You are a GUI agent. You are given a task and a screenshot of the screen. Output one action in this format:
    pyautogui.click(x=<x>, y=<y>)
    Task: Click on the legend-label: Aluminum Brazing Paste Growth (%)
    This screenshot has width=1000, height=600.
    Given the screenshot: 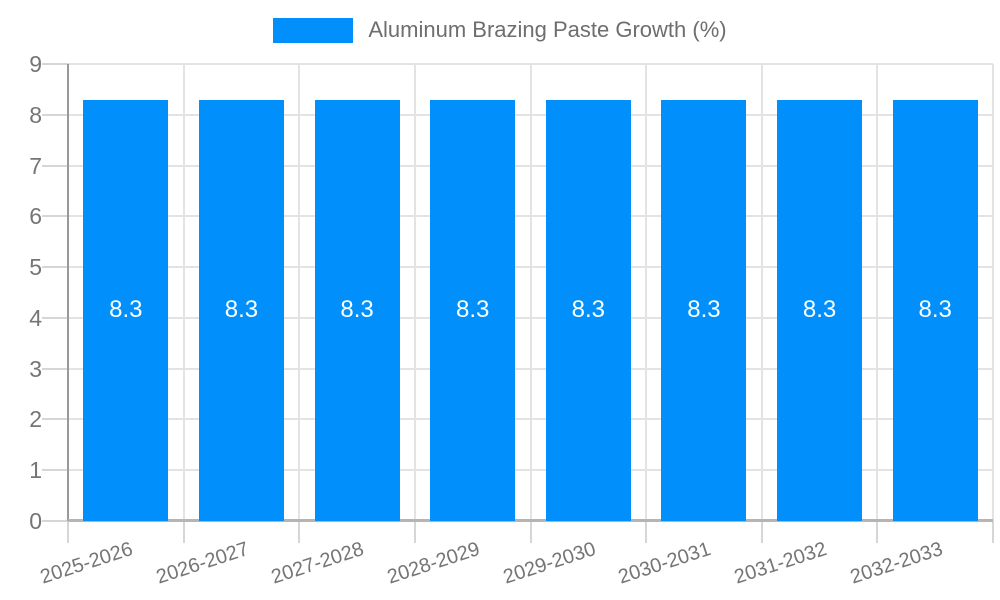 What is the action you would take?
    pyautogui.click(x=547, y=29)
    